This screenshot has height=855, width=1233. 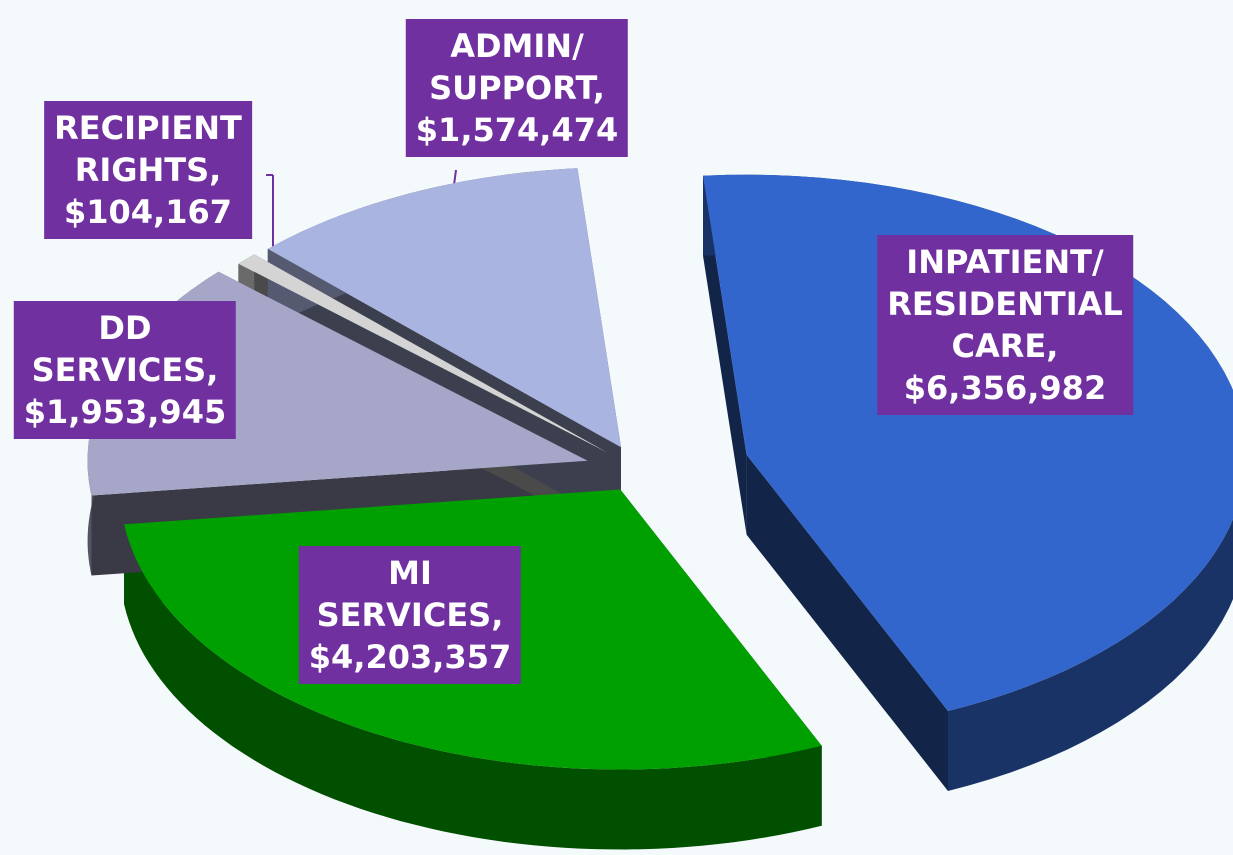 I want to click on slice-name: RECIPIENT RIGHTS,, so click(x=148, y=149).